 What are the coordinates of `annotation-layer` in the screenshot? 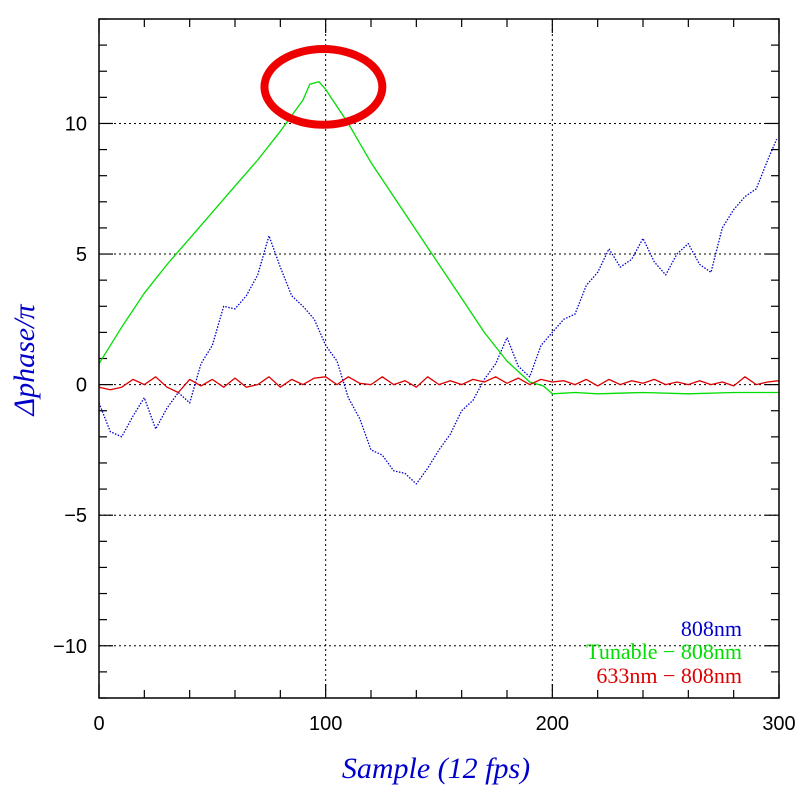 It's located at (323, 87).